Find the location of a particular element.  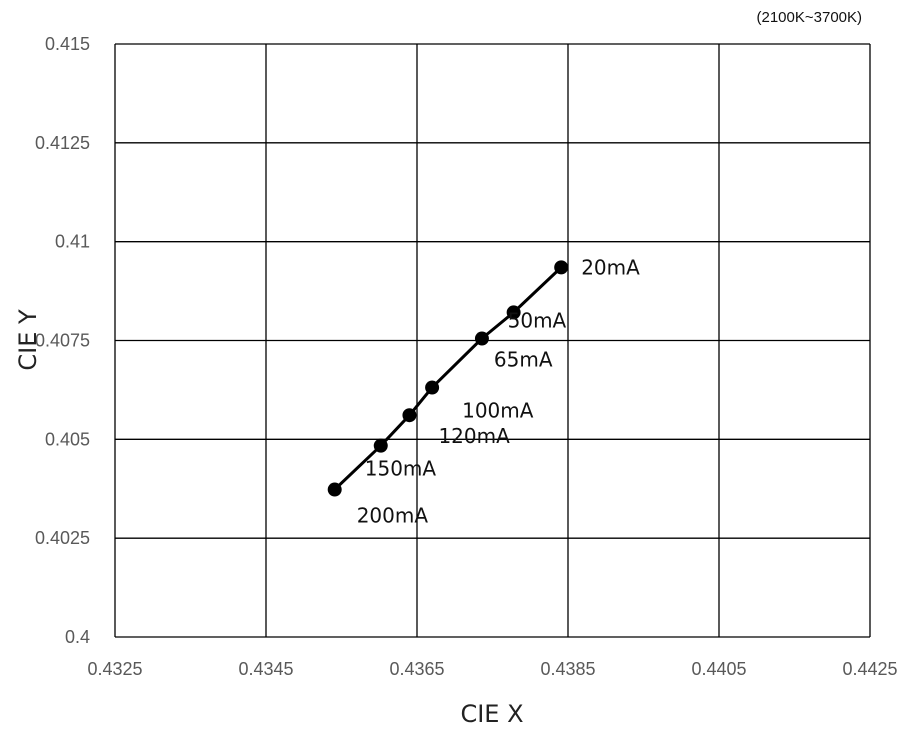

x-tick-label: 0.4405 is located at coordinates (718, 669).